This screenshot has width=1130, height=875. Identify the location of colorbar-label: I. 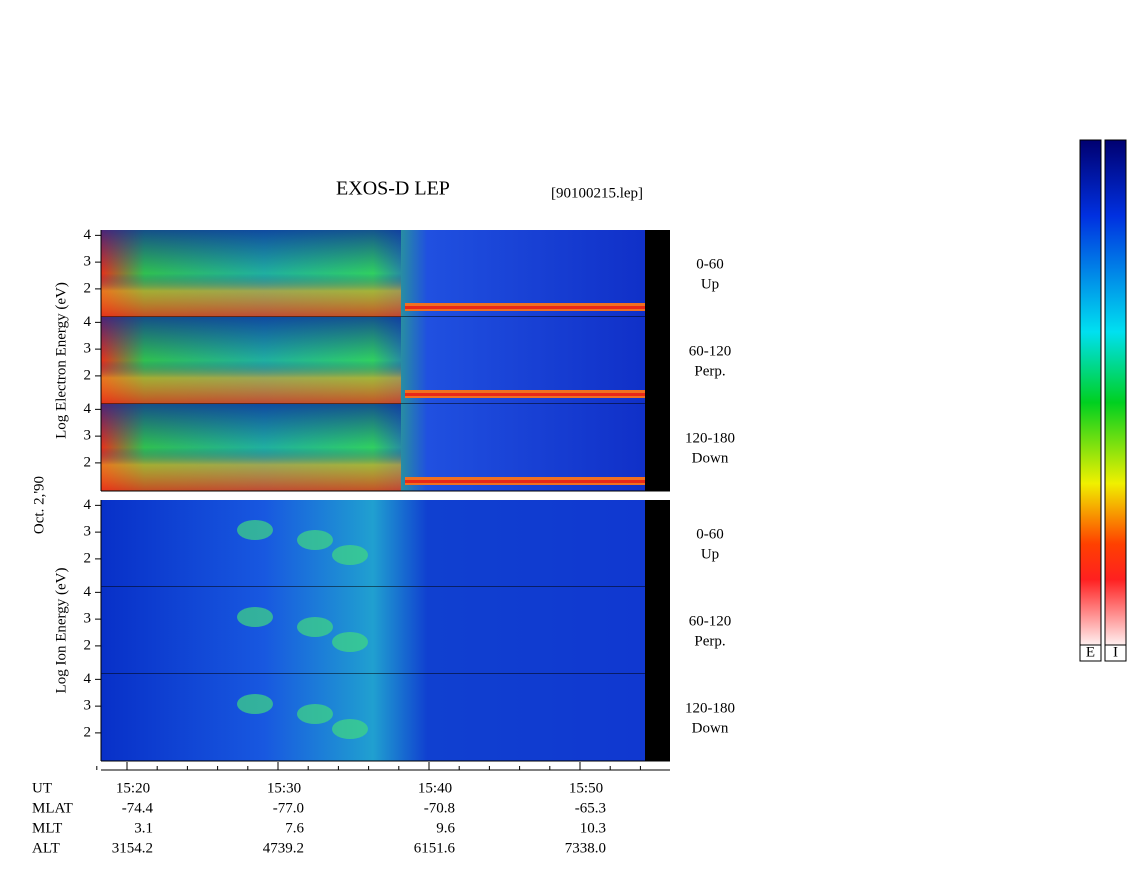
(1115, 652).